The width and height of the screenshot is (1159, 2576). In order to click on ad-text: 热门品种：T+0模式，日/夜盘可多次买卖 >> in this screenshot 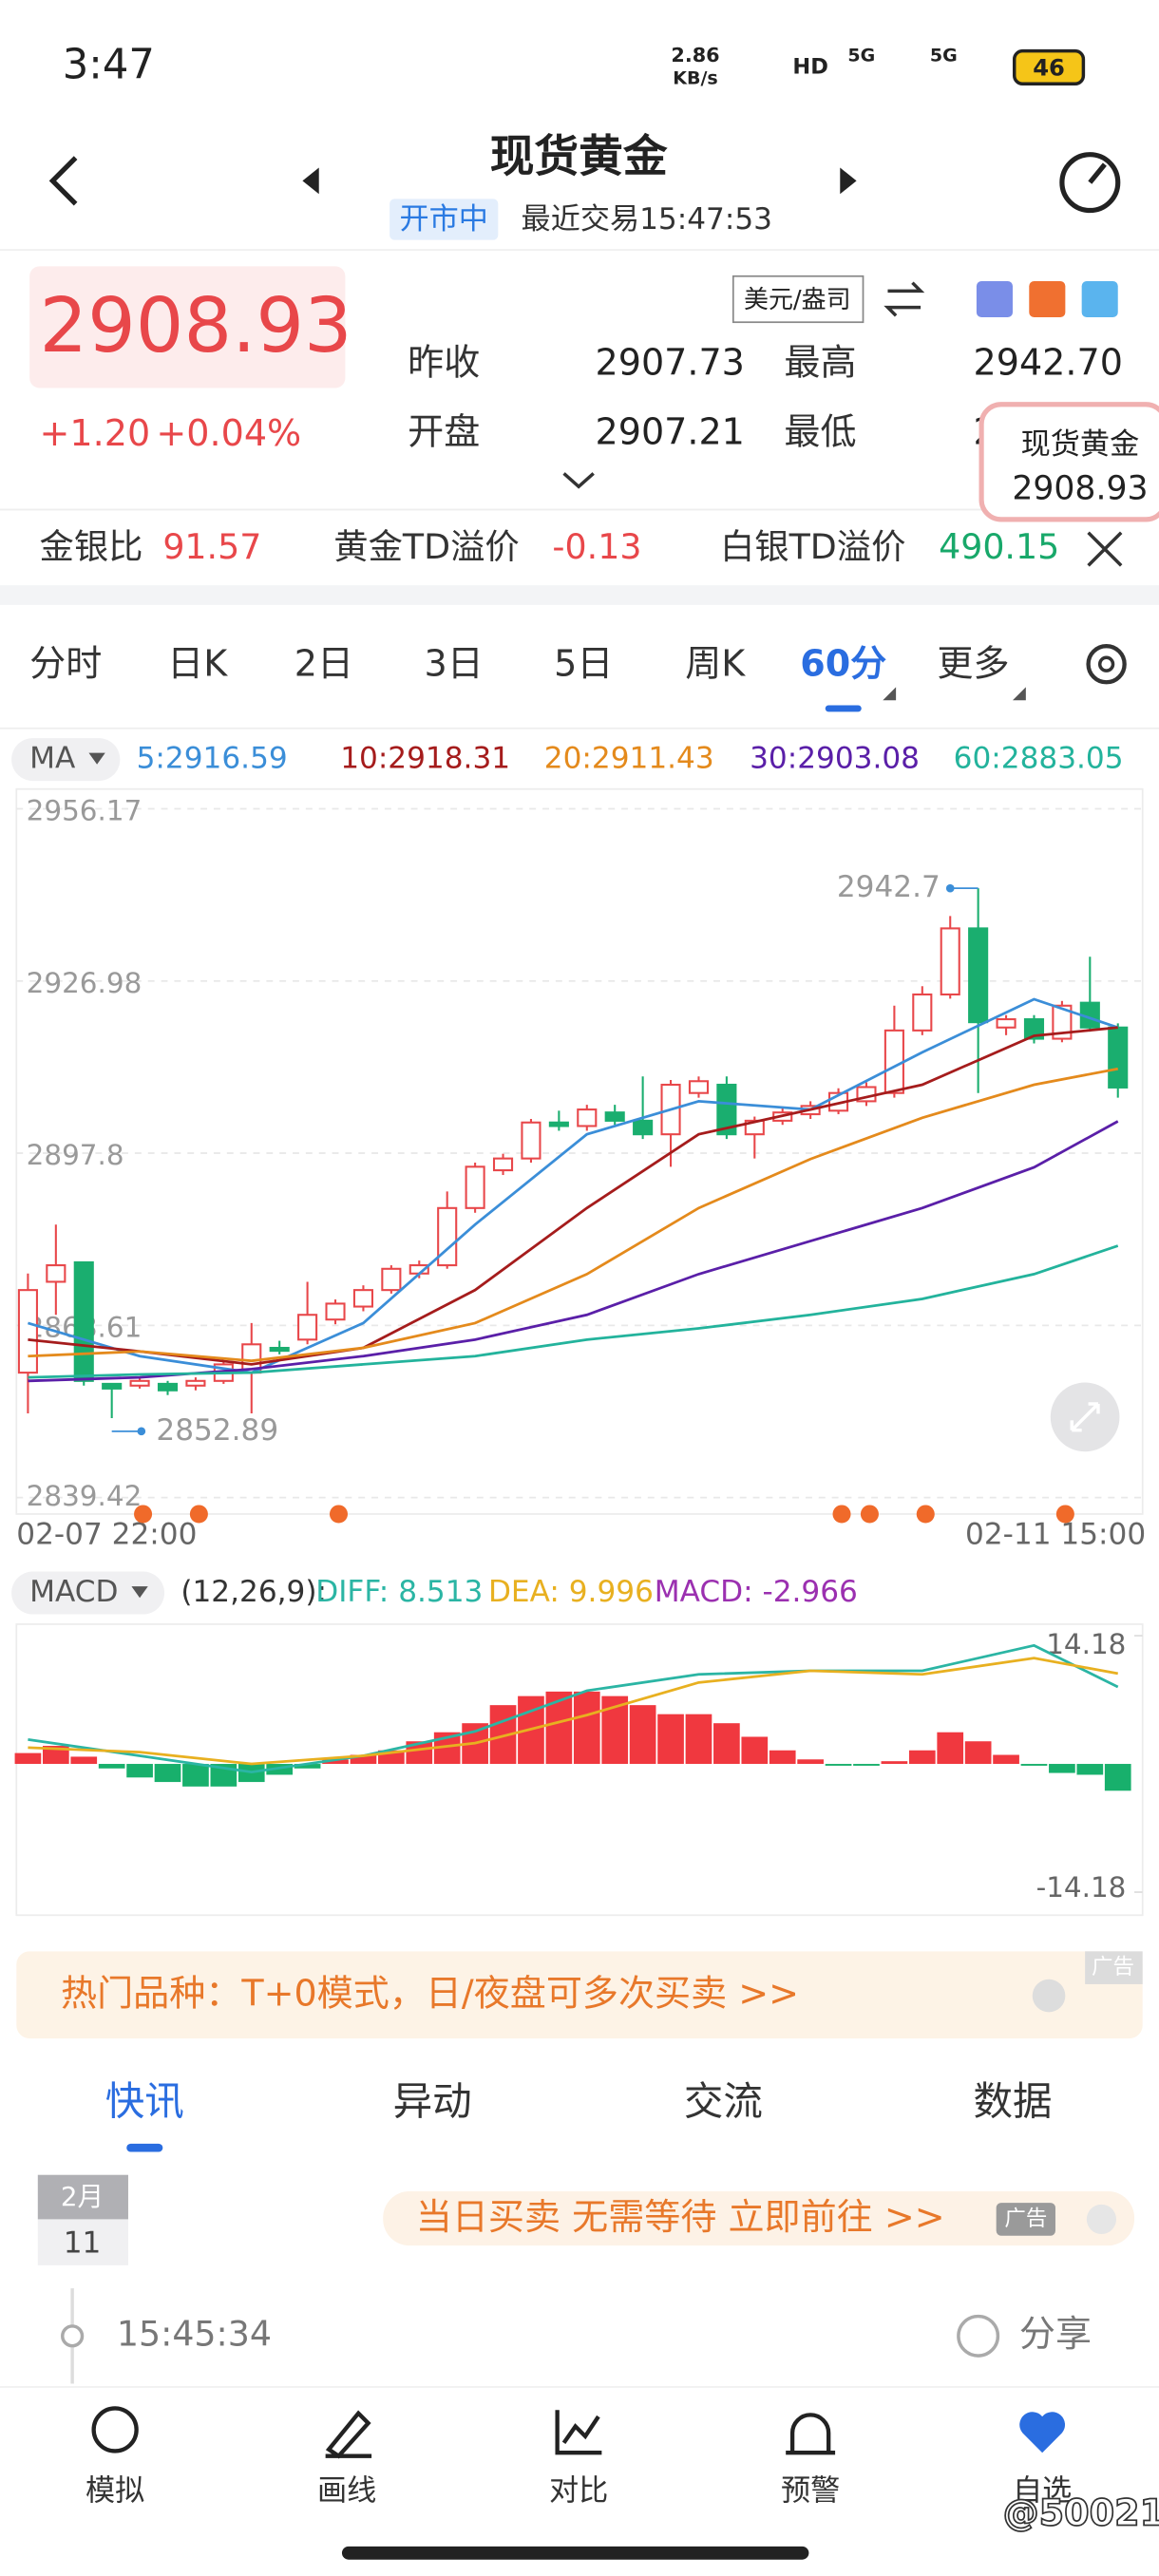, I will do `click(430, 1994)`.